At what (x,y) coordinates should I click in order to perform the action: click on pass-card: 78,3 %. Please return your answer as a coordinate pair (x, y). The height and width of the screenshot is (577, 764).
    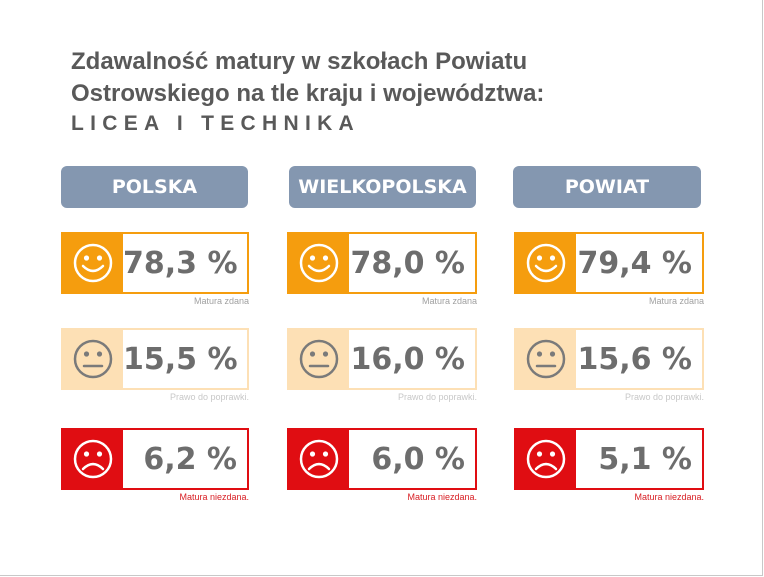
    Looking at the image, I should click on (155, 263).